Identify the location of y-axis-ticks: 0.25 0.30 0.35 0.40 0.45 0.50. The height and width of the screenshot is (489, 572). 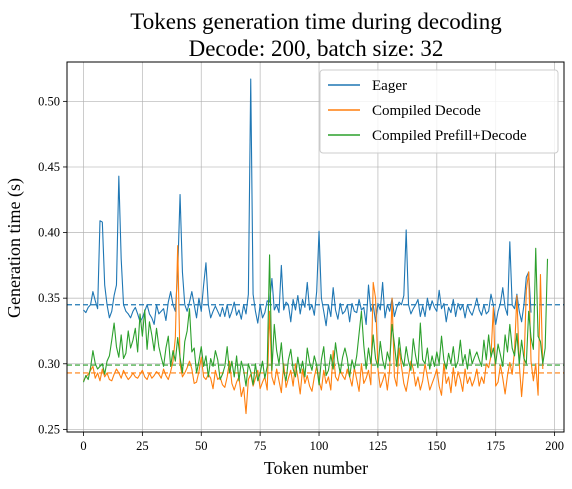
(52, 265).